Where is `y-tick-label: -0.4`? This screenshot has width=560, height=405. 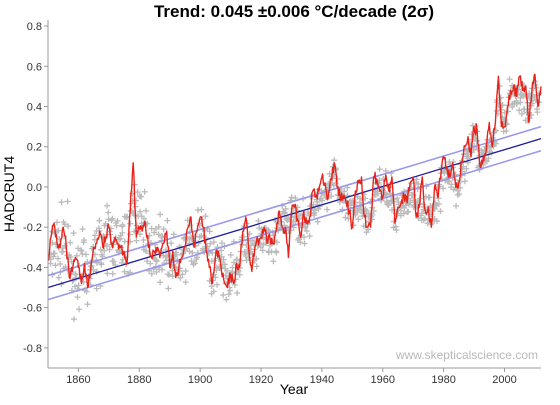 y-tick-label: -0.4 is located at coordinates (32, 268).